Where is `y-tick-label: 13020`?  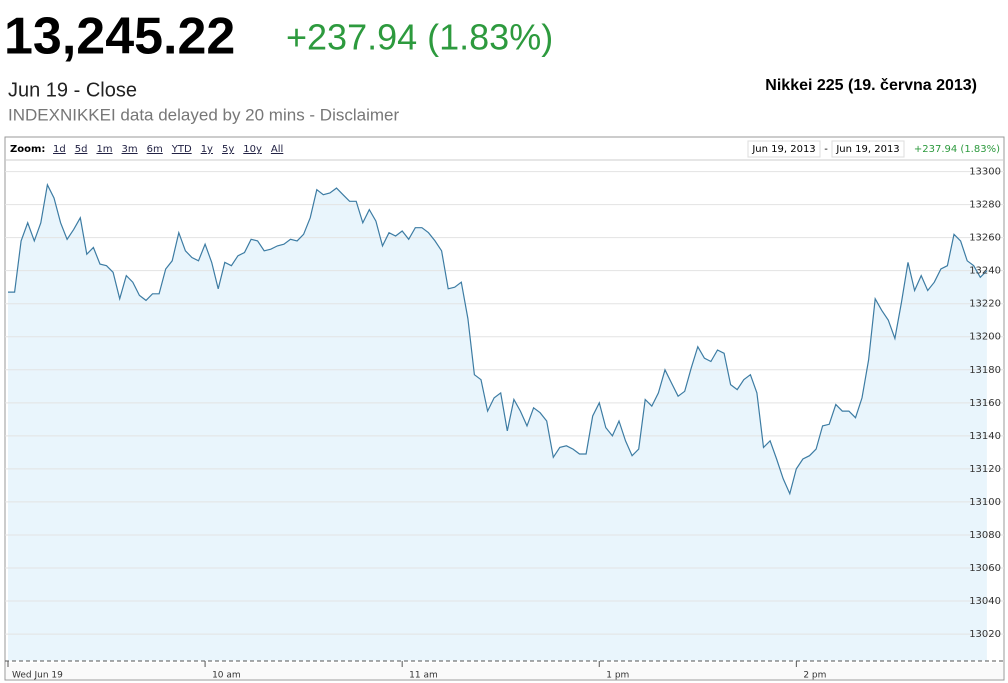
y-tick-label: 13020 is located at coordinates (985, 634).